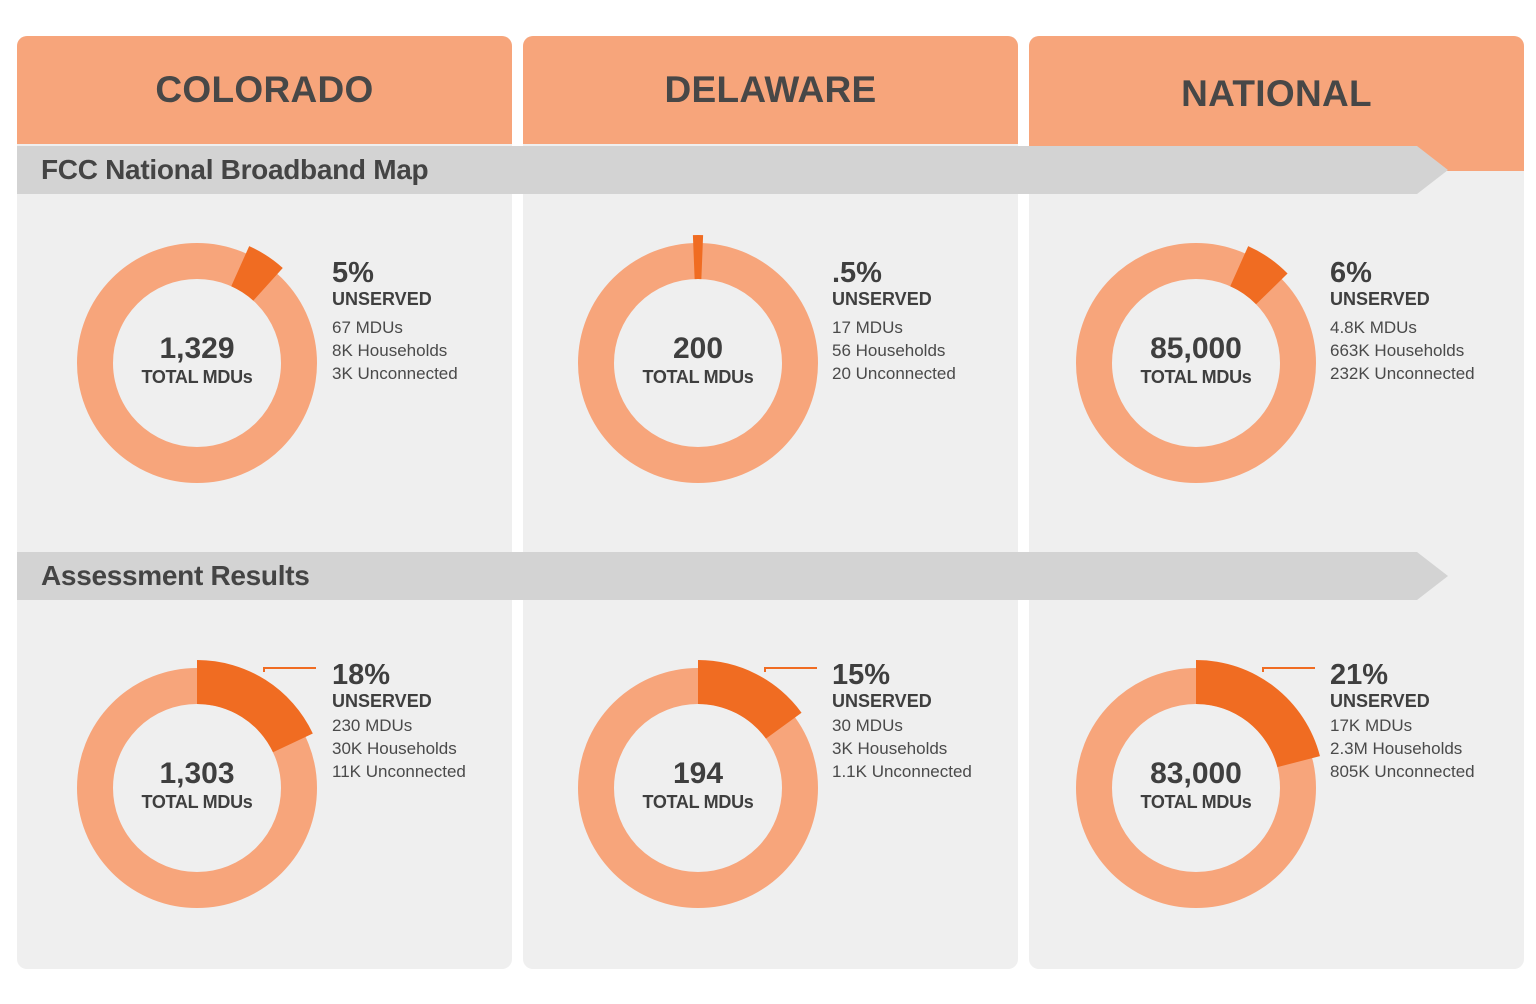  Describe the element at coordinates (867, 725) in the screenshot. I see `stat-line: 30 MDUs` at that location.